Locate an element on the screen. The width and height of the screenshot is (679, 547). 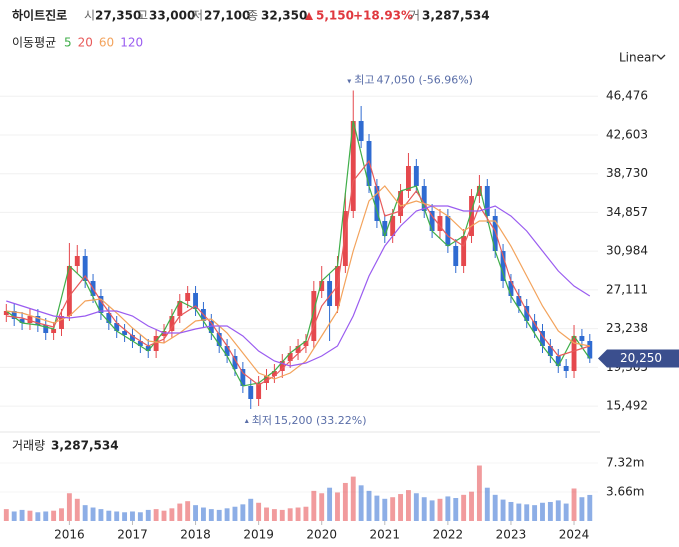
y-tick-label: 15,492 is located at coordinates (627, 406).